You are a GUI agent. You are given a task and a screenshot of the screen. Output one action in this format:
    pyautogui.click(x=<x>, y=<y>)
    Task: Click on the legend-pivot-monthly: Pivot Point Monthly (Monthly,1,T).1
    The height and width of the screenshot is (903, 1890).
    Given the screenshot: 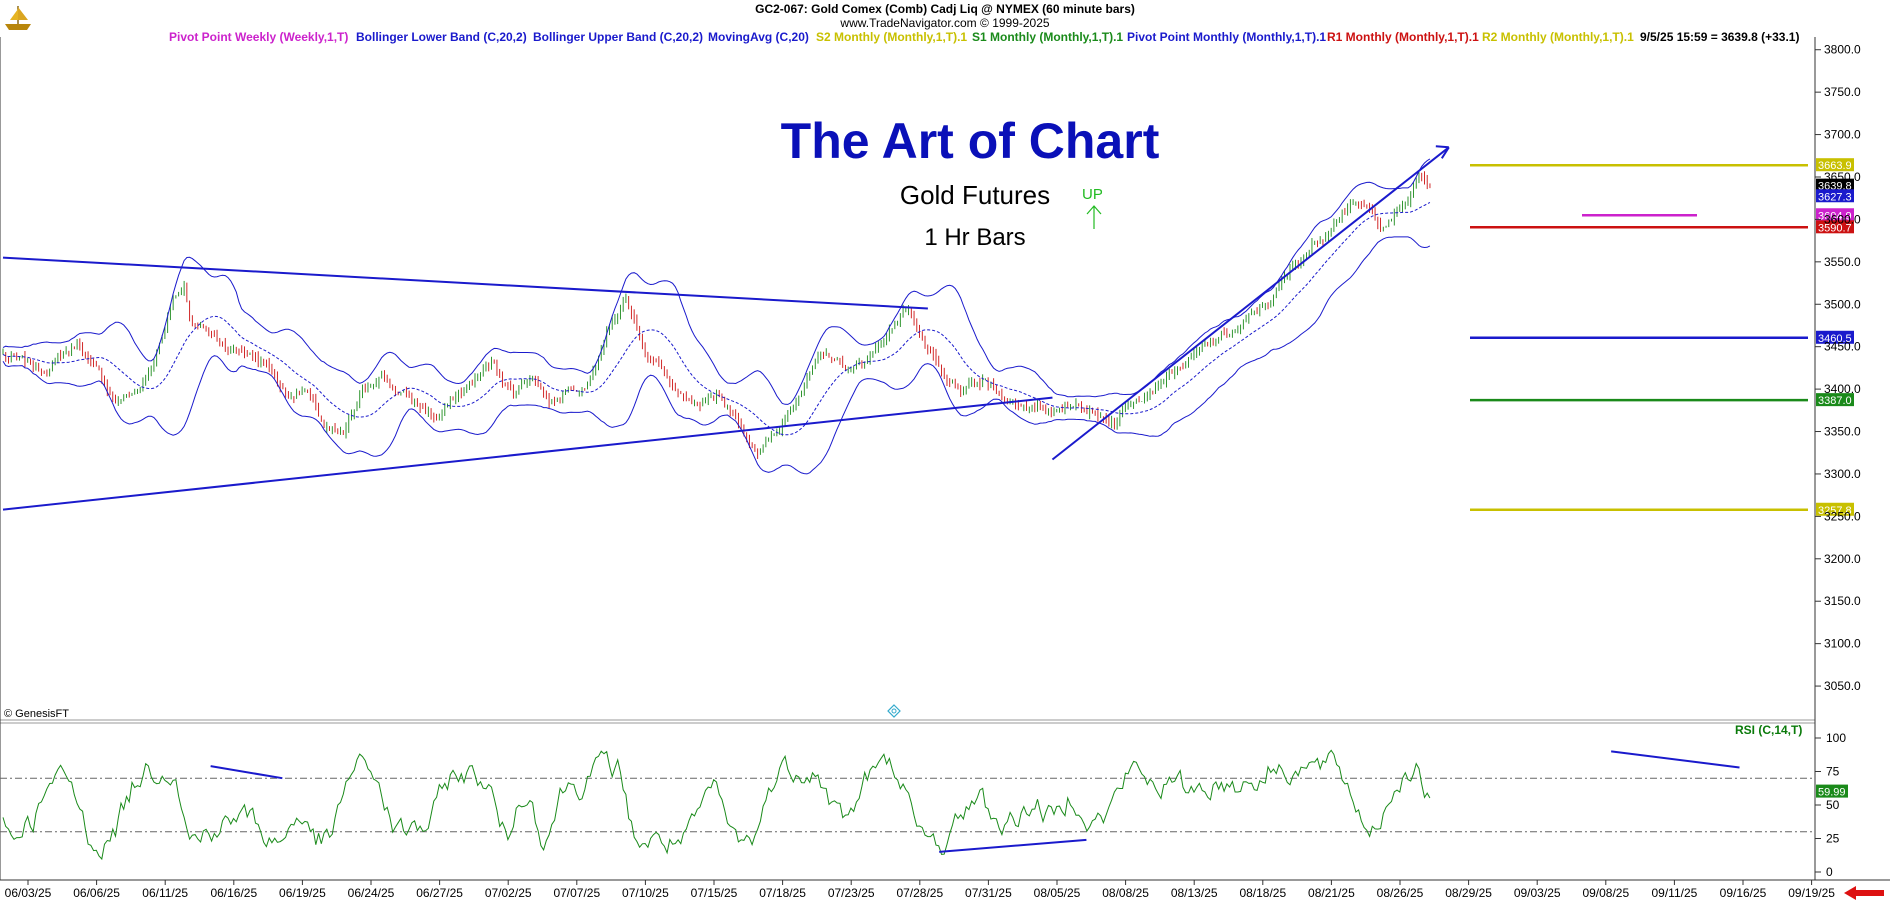 What is the action you would take?
    pyautogui.click(x=1227, y=37)
    